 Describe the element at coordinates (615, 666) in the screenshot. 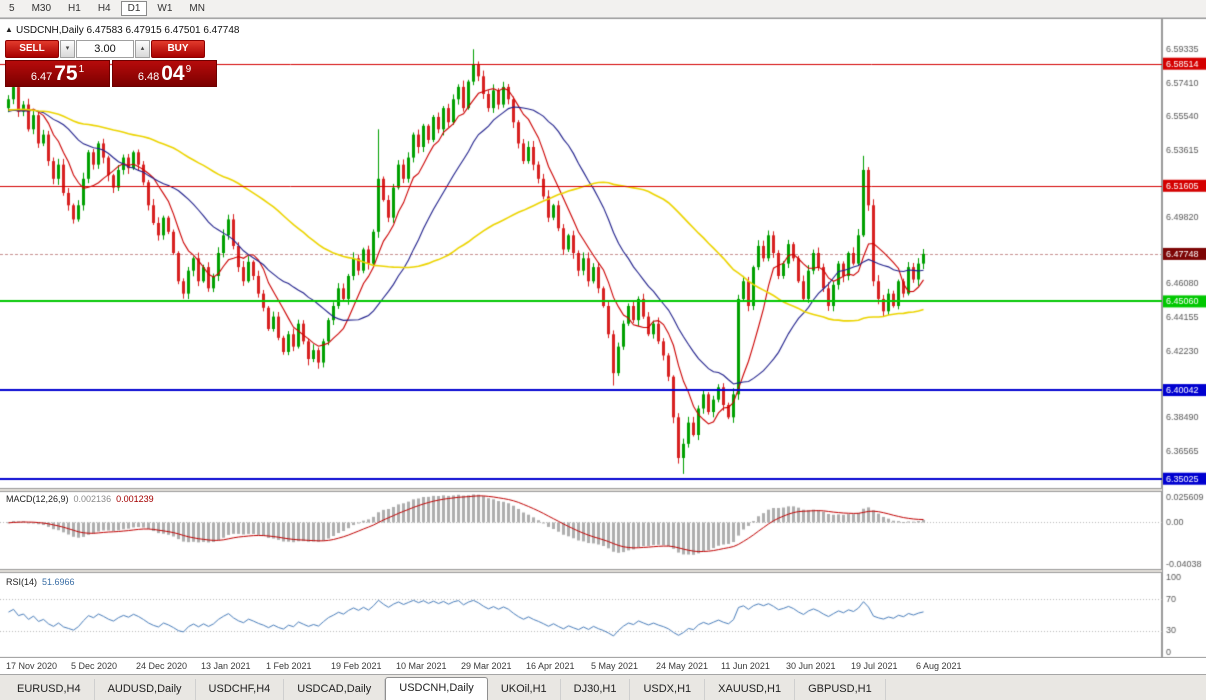

I see `date-label: 5 May 2021` at that location.